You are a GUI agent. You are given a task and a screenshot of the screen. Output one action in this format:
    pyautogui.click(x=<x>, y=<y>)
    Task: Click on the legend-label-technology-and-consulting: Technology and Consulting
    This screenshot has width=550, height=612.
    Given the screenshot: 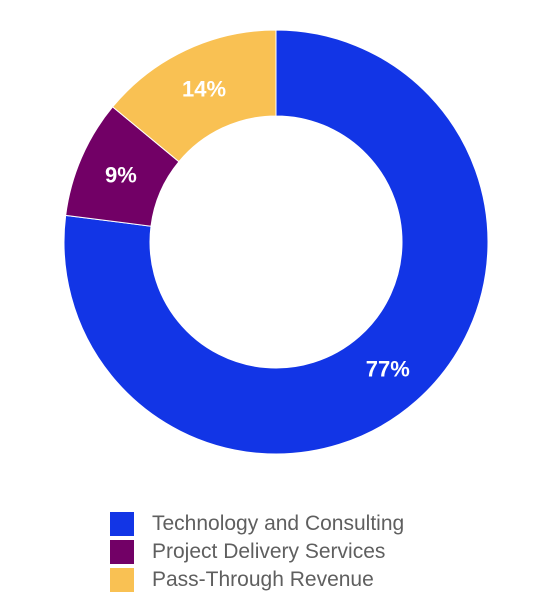 What is the action you would take?
    pyautogui.click(x=278, y=523)
    